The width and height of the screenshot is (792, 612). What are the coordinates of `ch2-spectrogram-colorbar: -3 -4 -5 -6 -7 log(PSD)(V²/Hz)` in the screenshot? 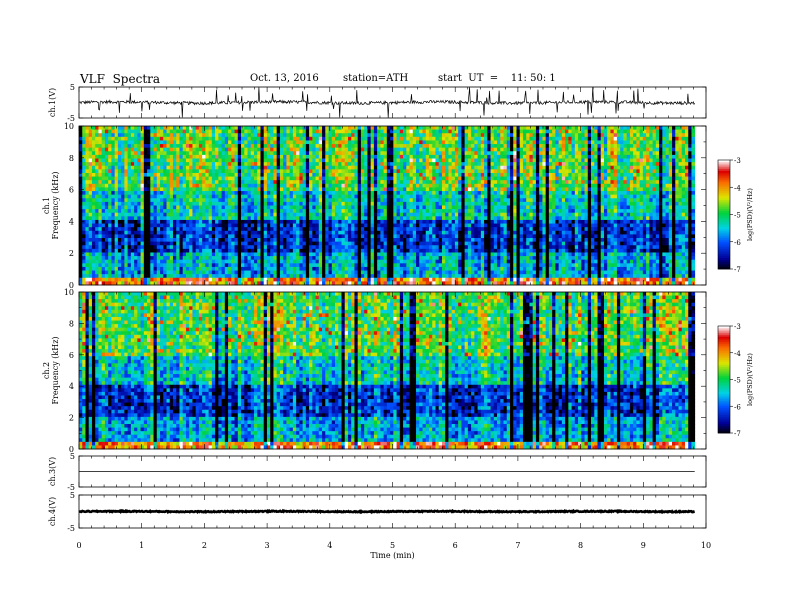 It's located at (735, 380).